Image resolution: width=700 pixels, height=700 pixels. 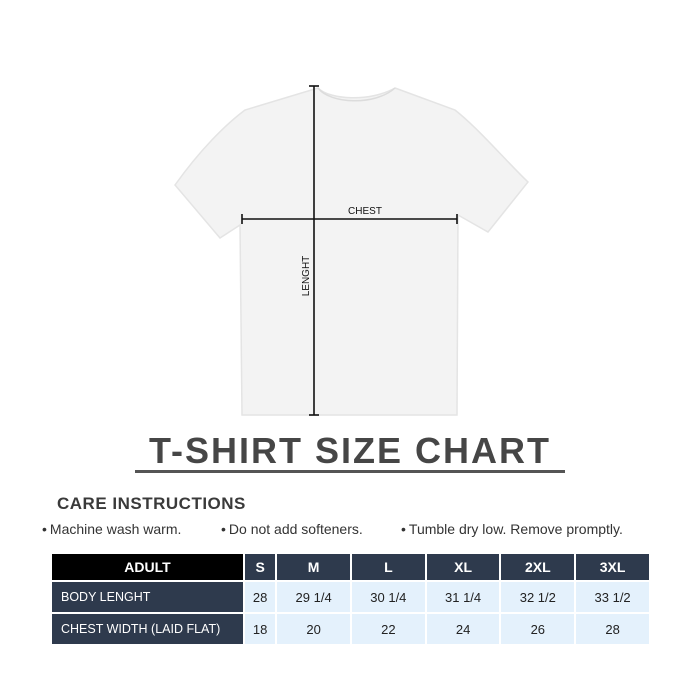 What do you see at coordinates (538, 629) in the screenshot?
I see `table-cell: 26` at bounding box center [538, 629].